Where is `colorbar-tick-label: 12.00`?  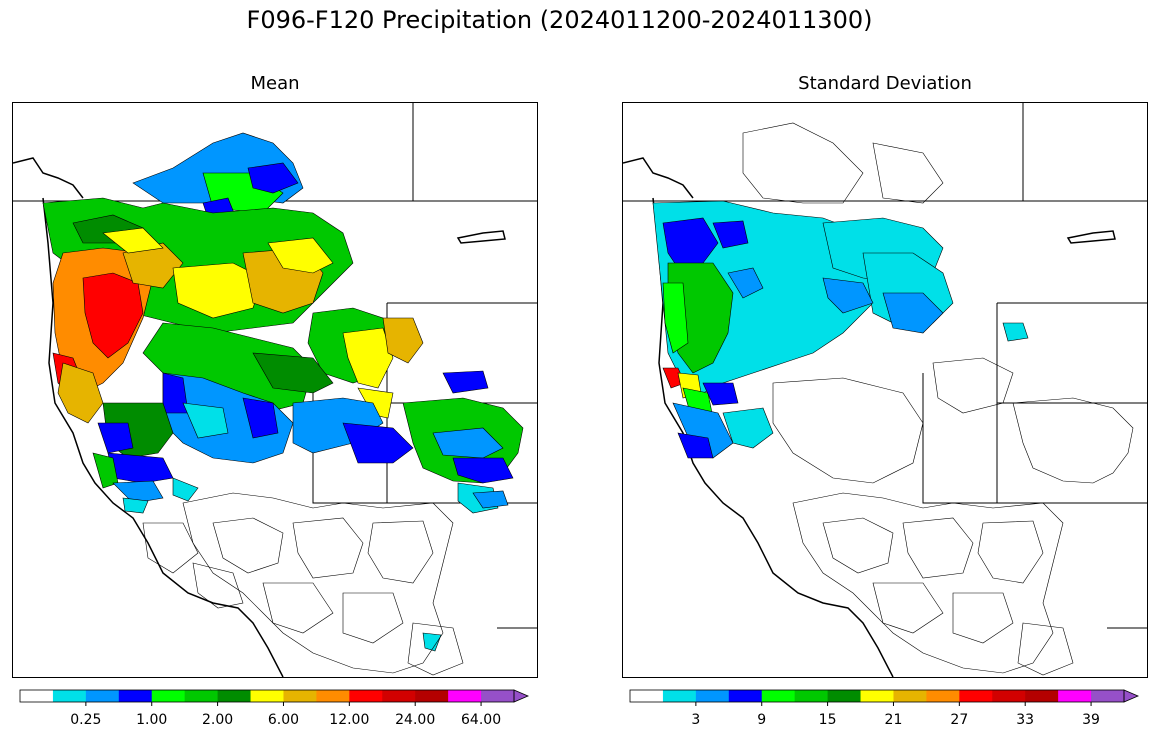
colorbar-tick-label: 12.00 is located at coordinates (349, 720).